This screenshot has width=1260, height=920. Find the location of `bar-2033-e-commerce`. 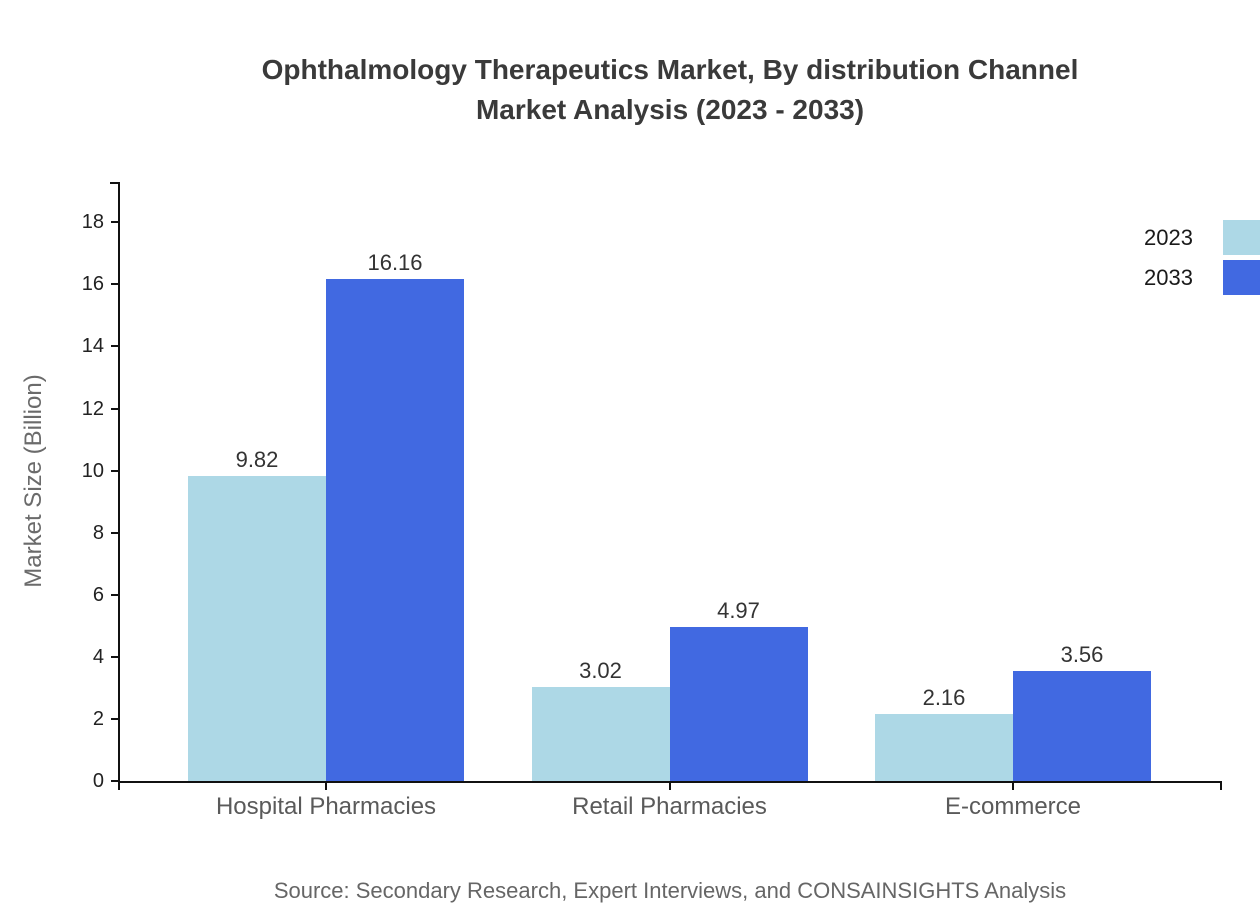

bar-2033-e-commerce is located at coordinates (1082, 725).